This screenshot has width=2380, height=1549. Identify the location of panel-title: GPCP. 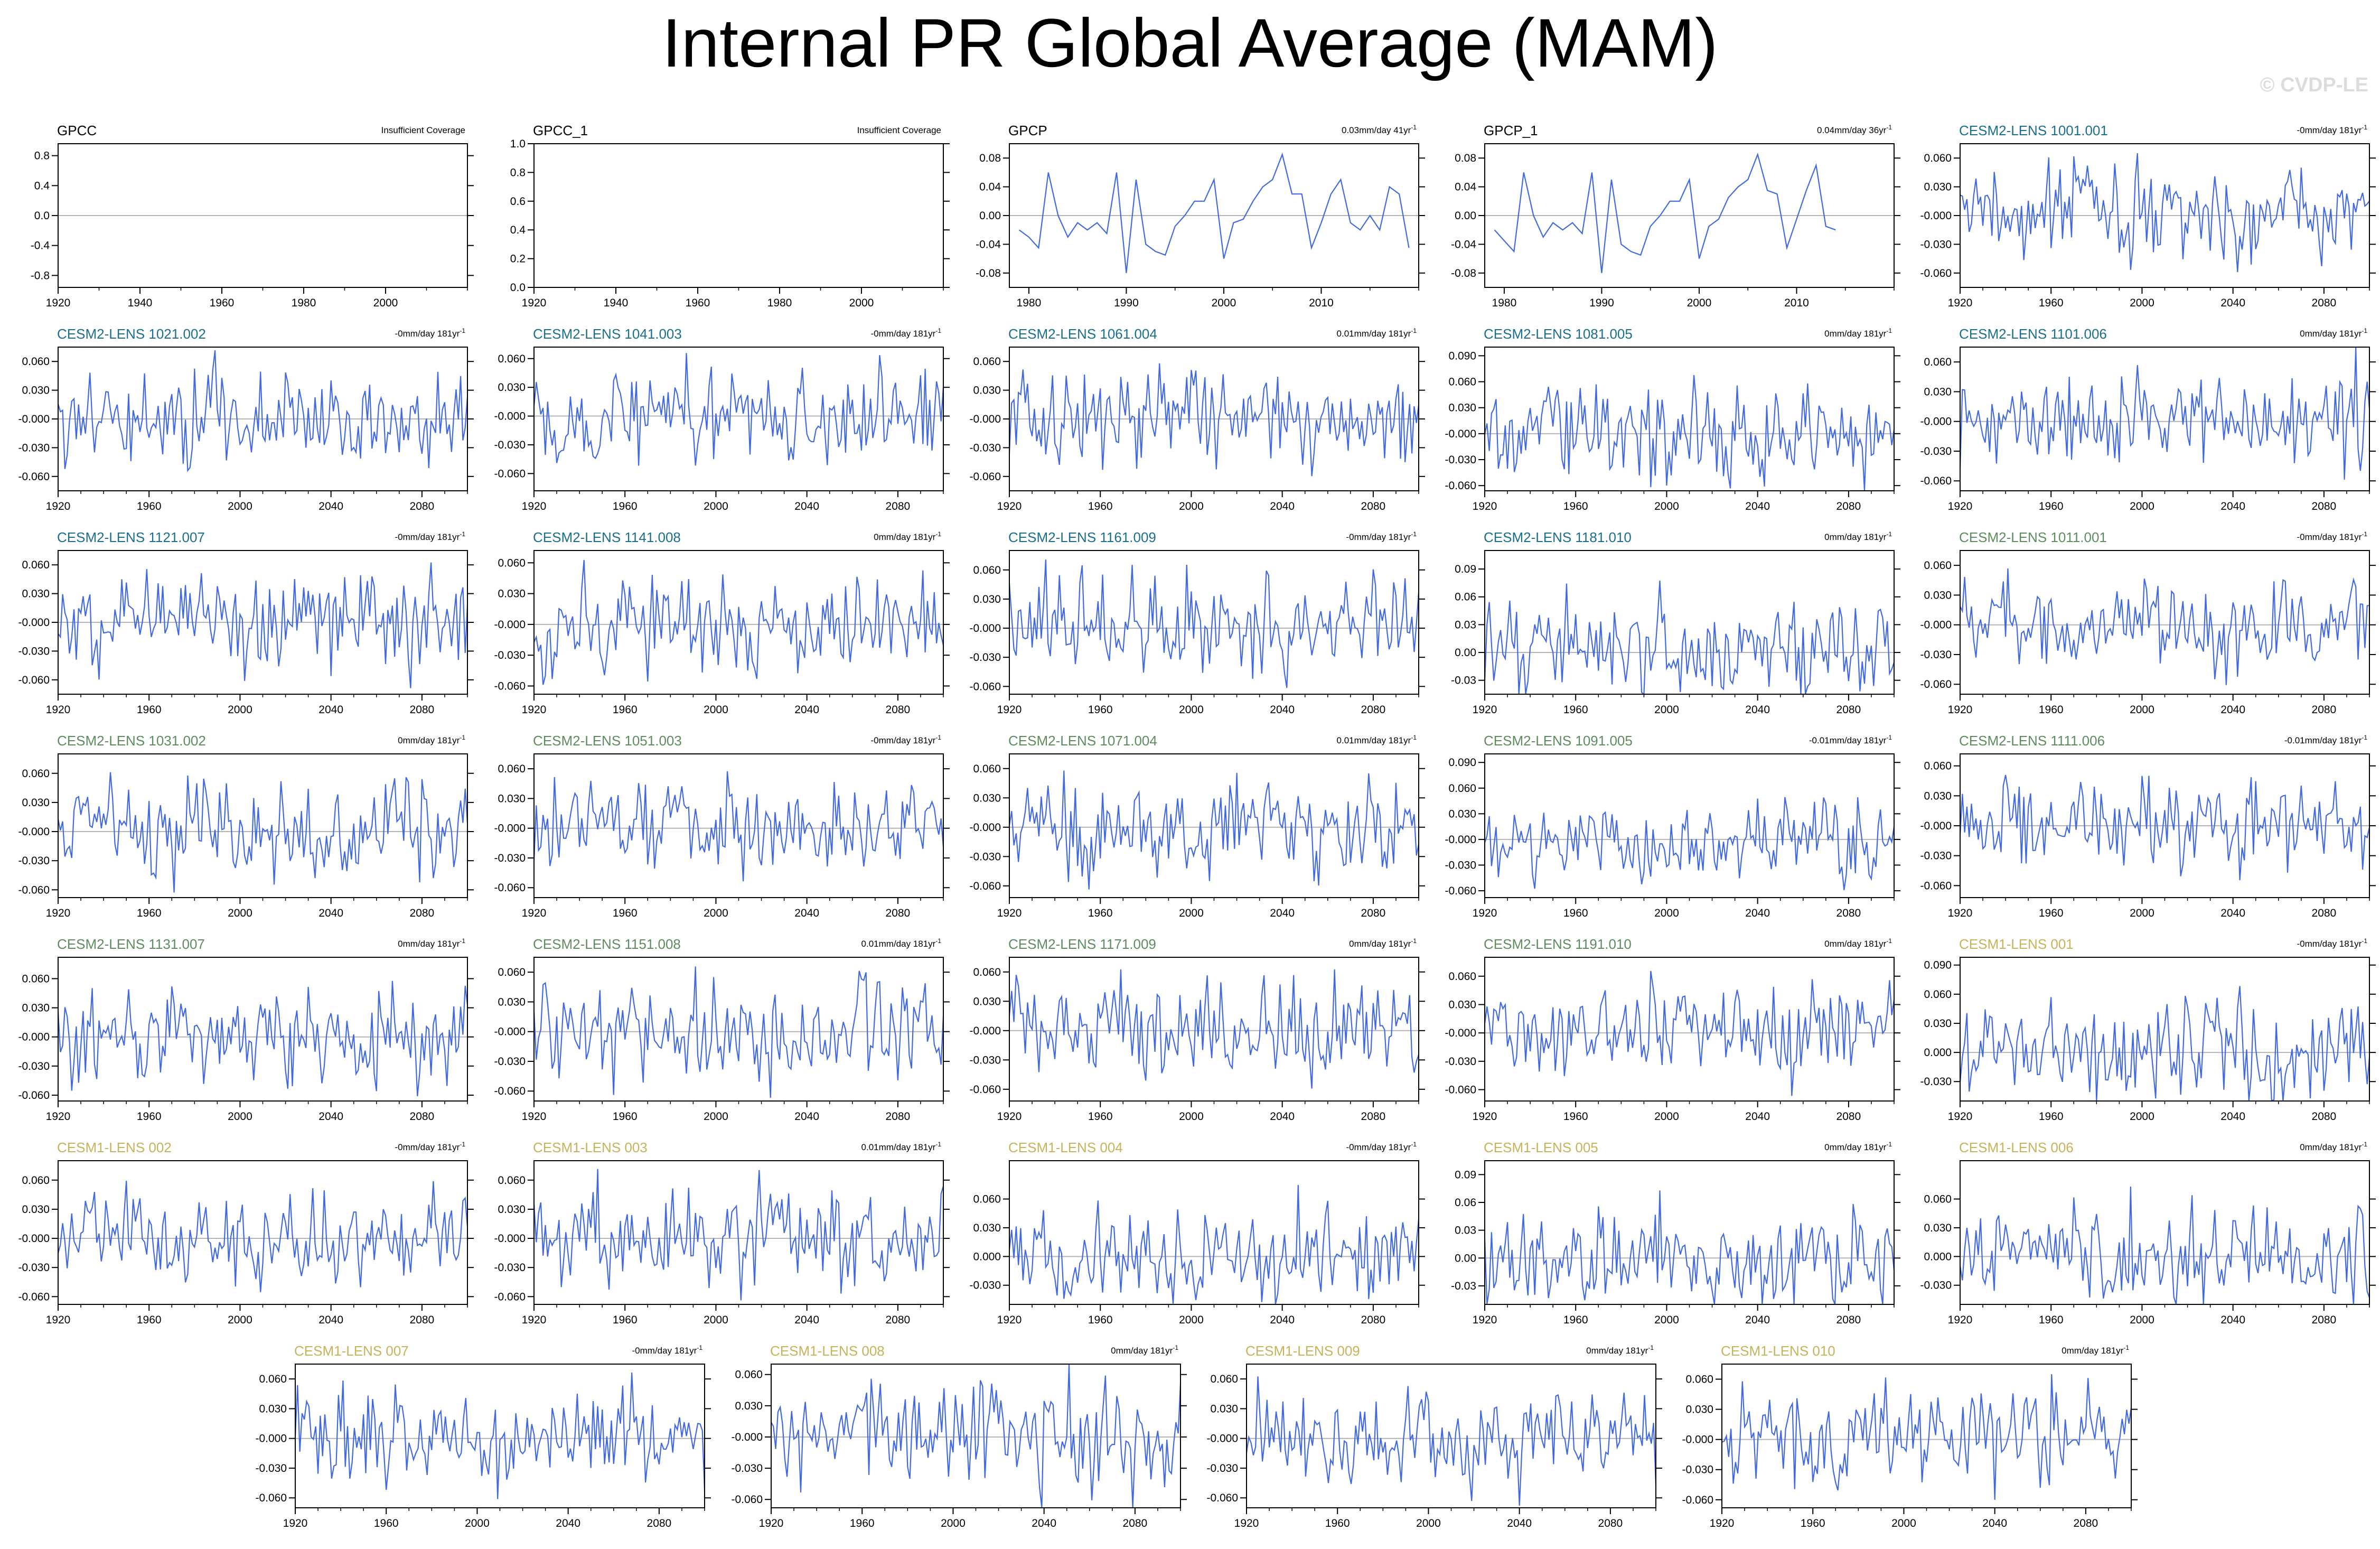
(1027, 131).